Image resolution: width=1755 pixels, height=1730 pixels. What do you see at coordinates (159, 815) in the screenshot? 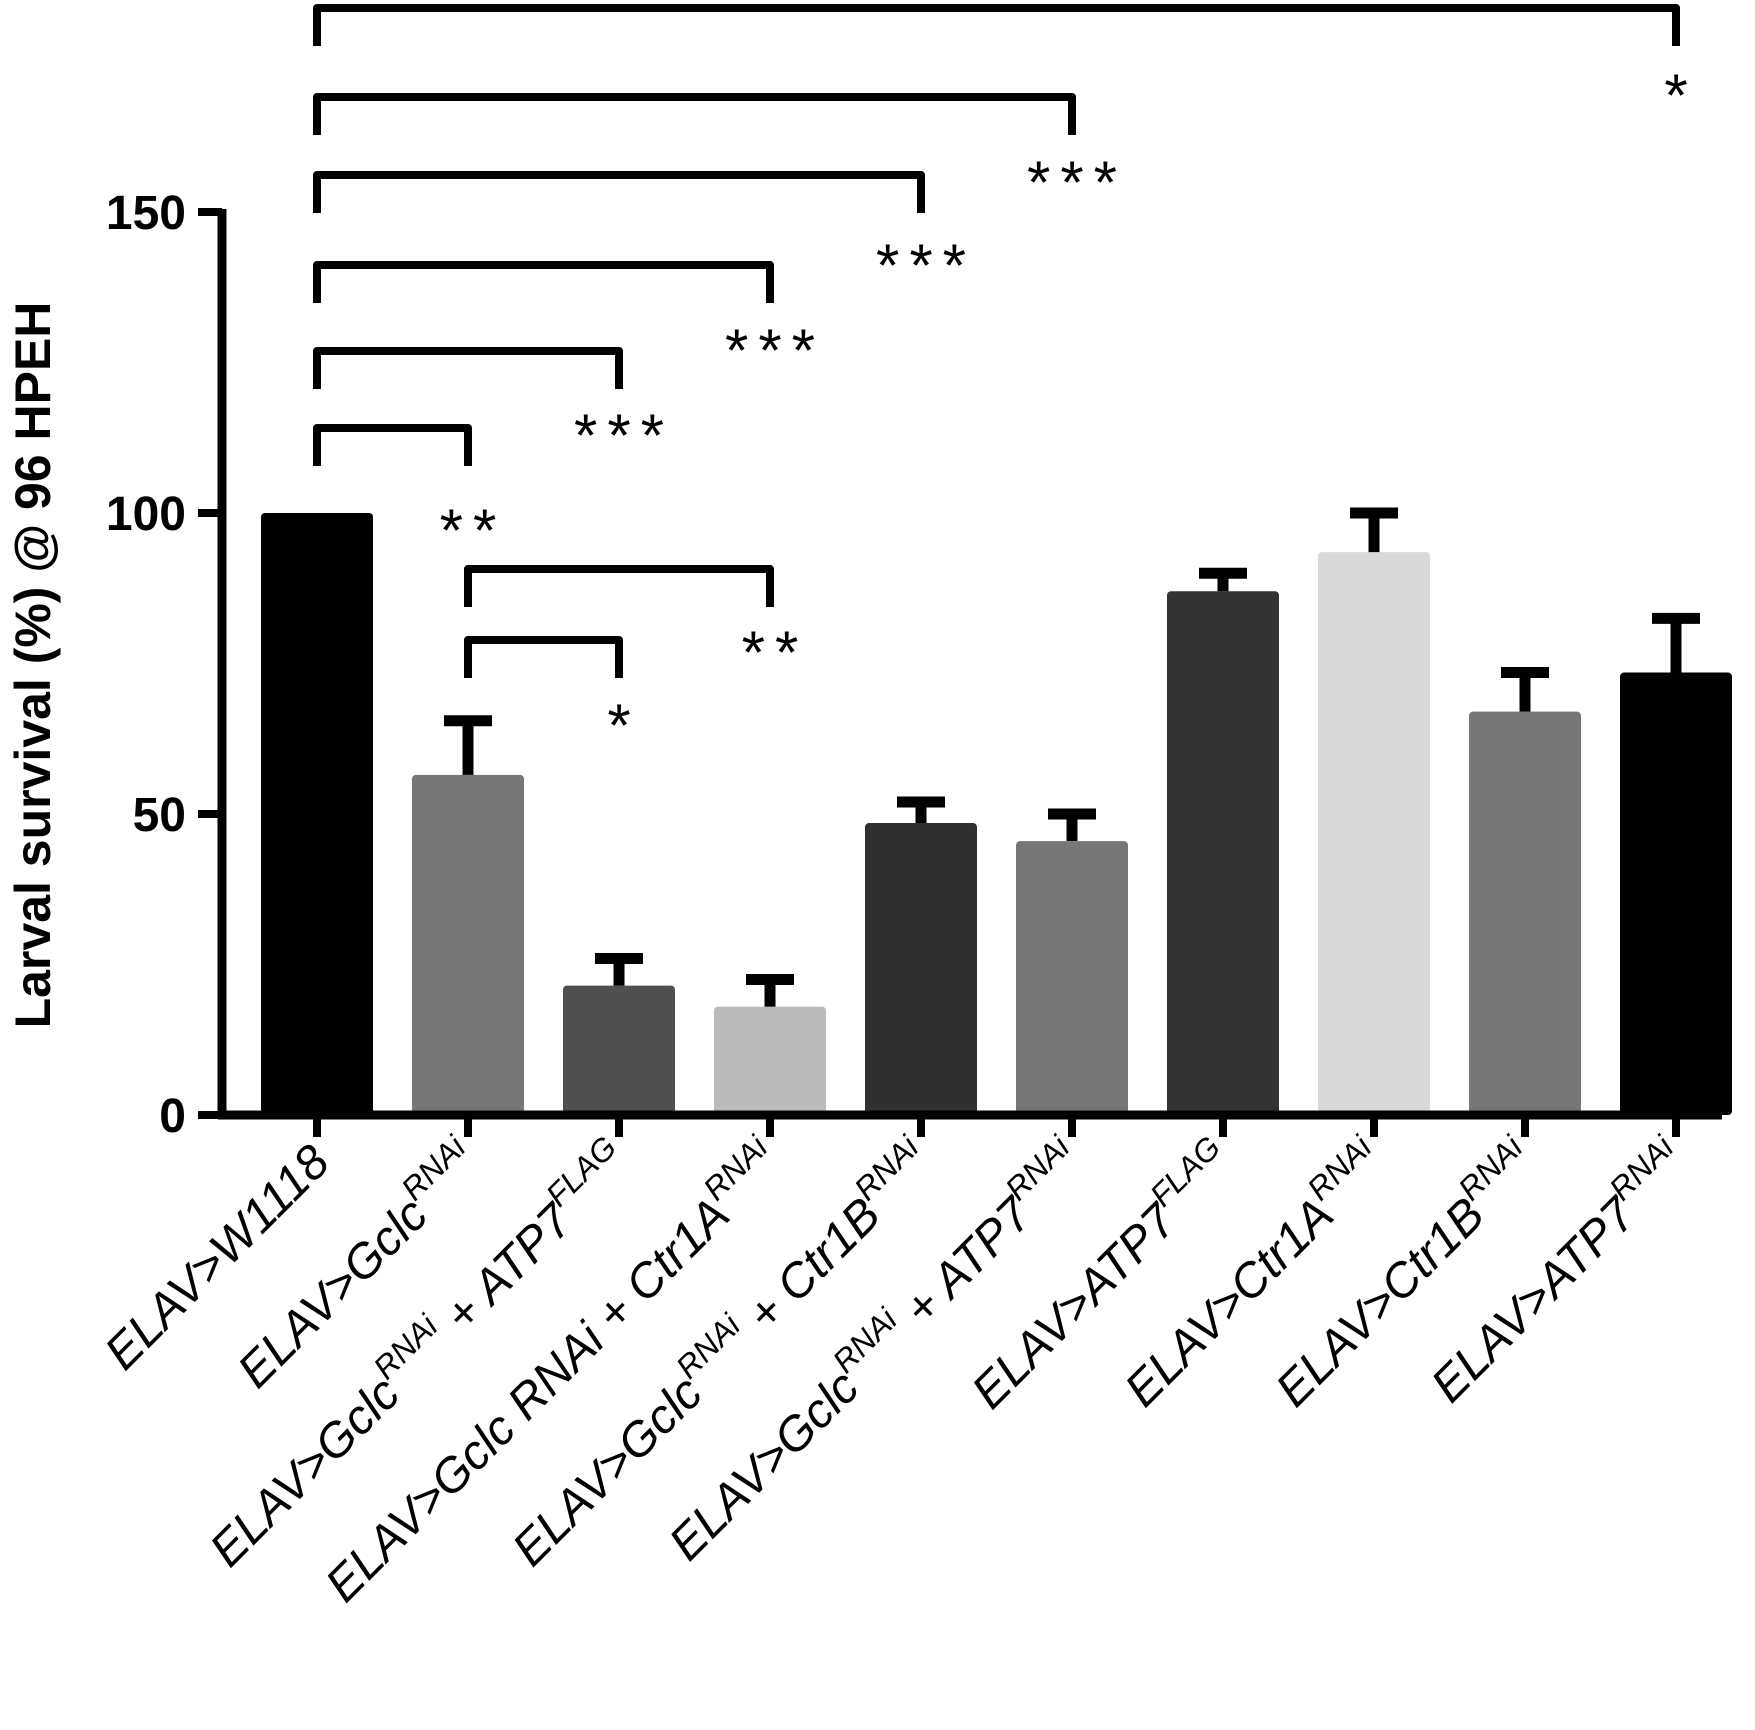
I see `y-tick-label-1: 50` at bounding box center [159, 815].